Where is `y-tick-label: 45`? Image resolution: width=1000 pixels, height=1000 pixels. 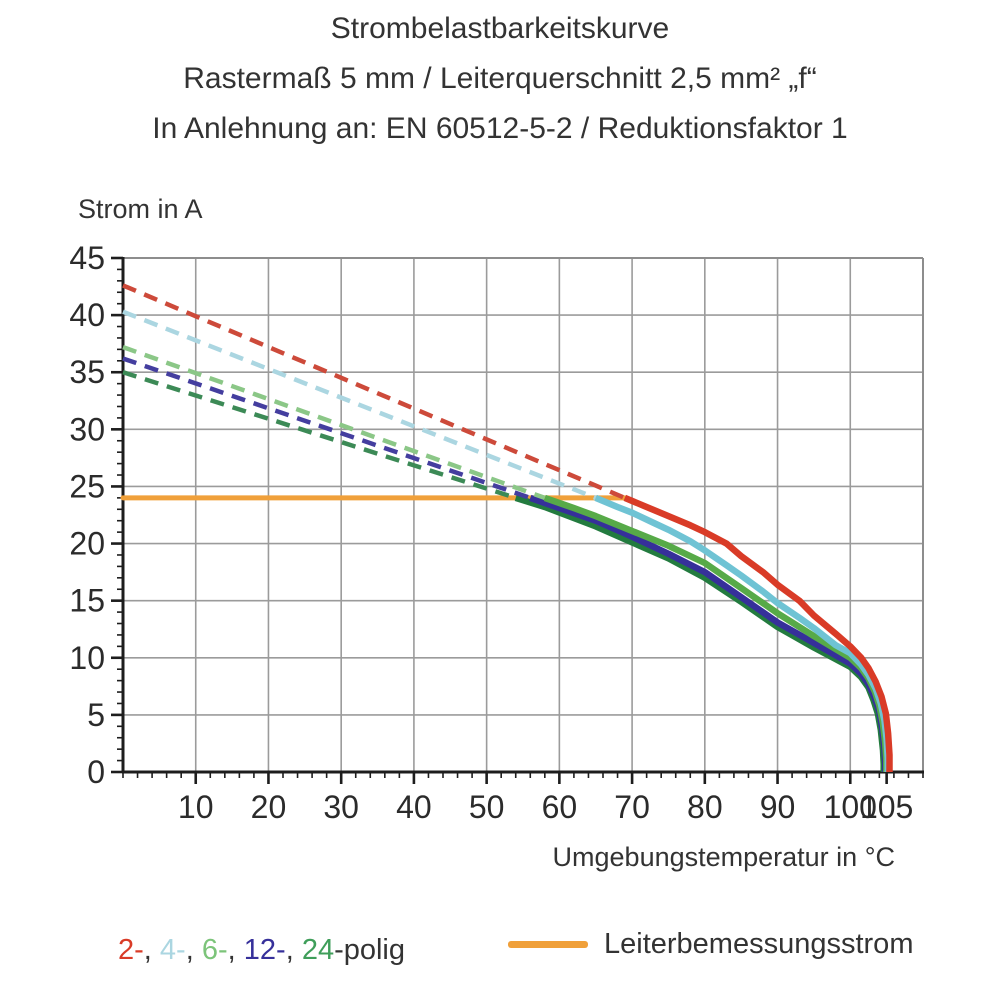 y-tick-label: 45 is located at coordinates (87, 258).